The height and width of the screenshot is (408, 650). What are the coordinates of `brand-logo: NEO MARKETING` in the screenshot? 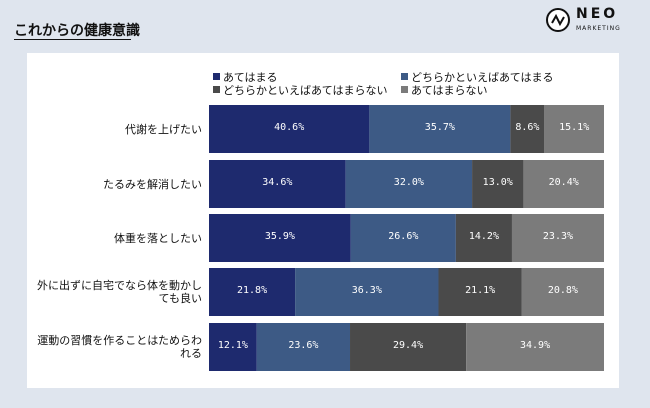 It's located at (583, 21).